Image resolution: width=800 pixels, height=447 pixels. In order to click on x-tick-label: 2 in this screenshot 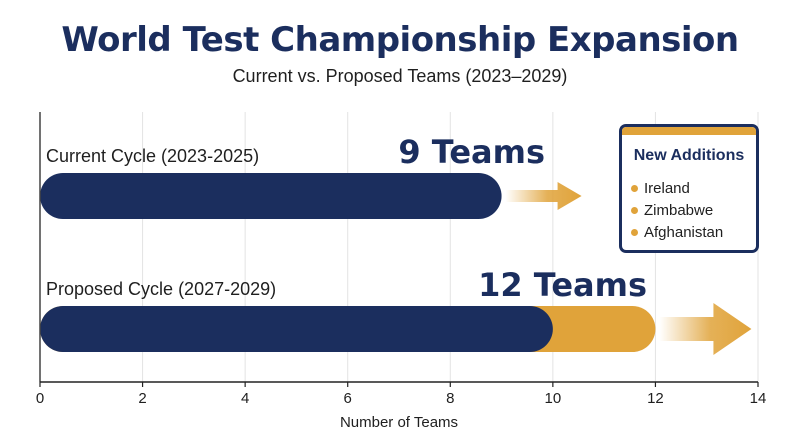, I will do `click(142, 398)`.